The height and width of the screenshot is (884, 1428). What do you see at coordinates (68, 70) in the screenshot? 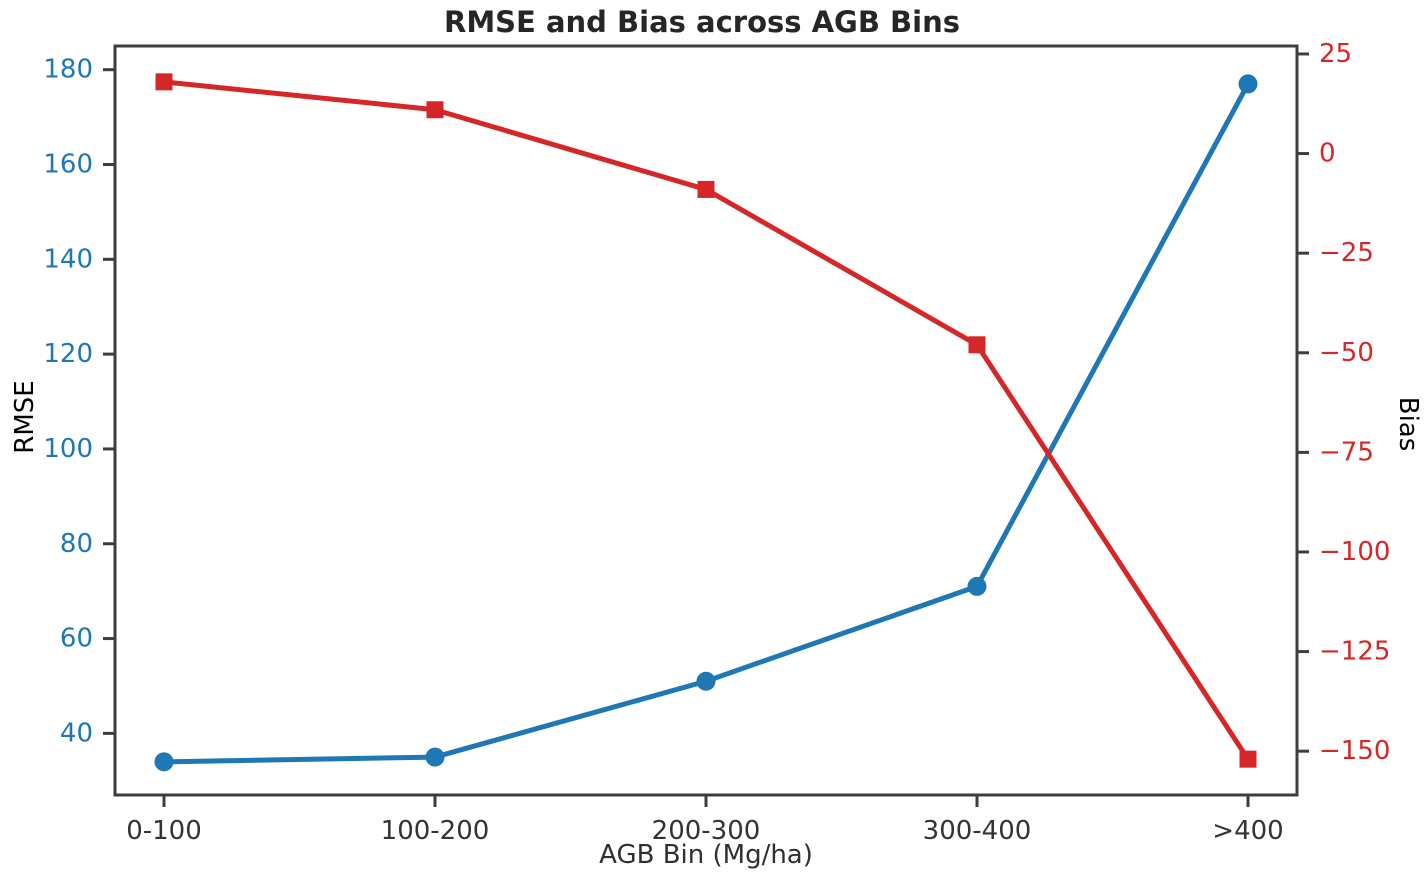
I see `left-axis-tick-label: 180` at bounding box center [68, 70].